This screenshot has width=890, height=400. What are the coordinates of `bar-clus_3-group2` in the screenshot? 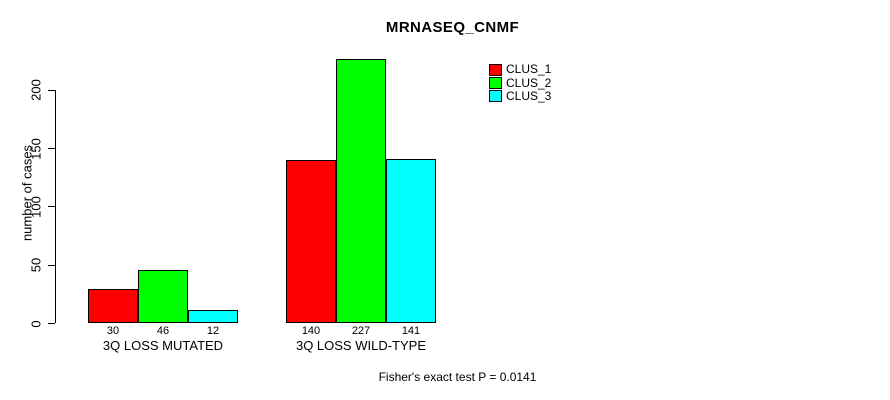 It's located at (411, 241).